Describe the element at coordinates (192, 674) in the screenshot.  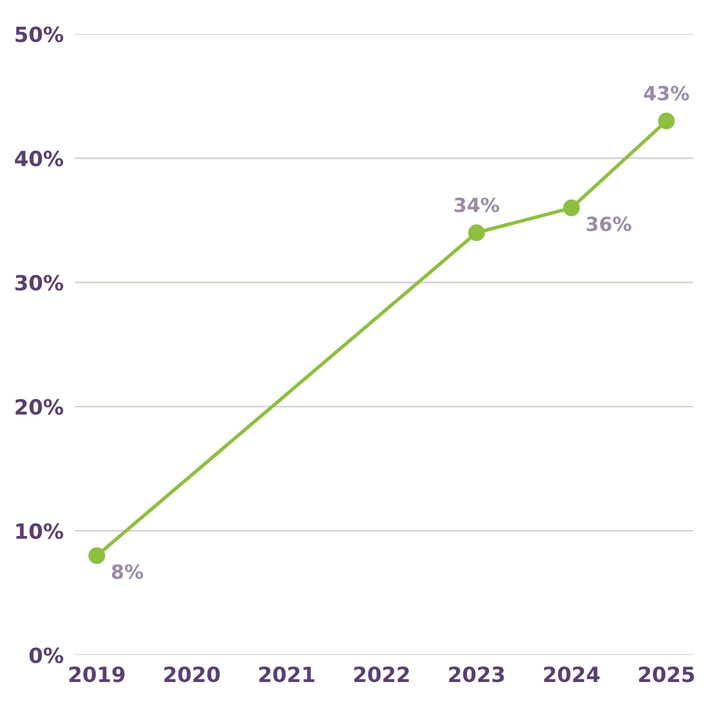
I see `x-tick-label: 2020` at that location.